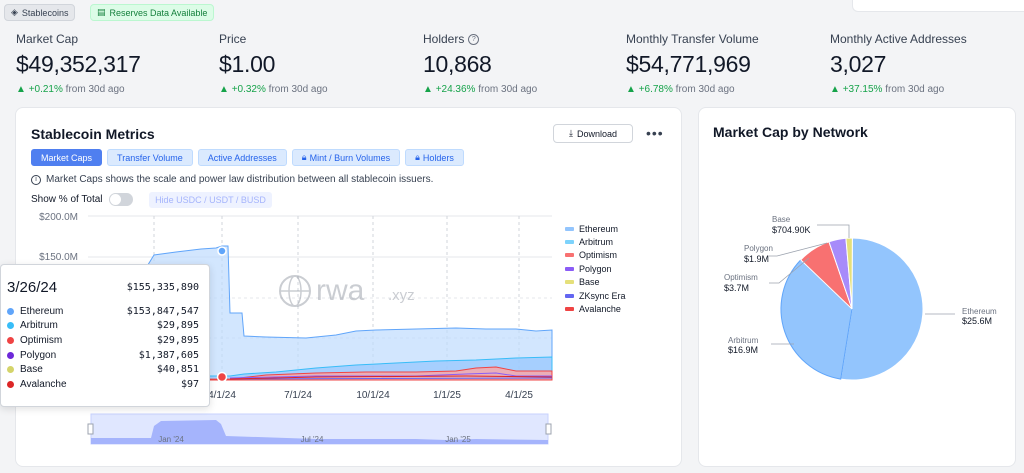 The height and width of the screenshot is (473, 1024). I want to click on navigator-left-handle, so click(90, 429).